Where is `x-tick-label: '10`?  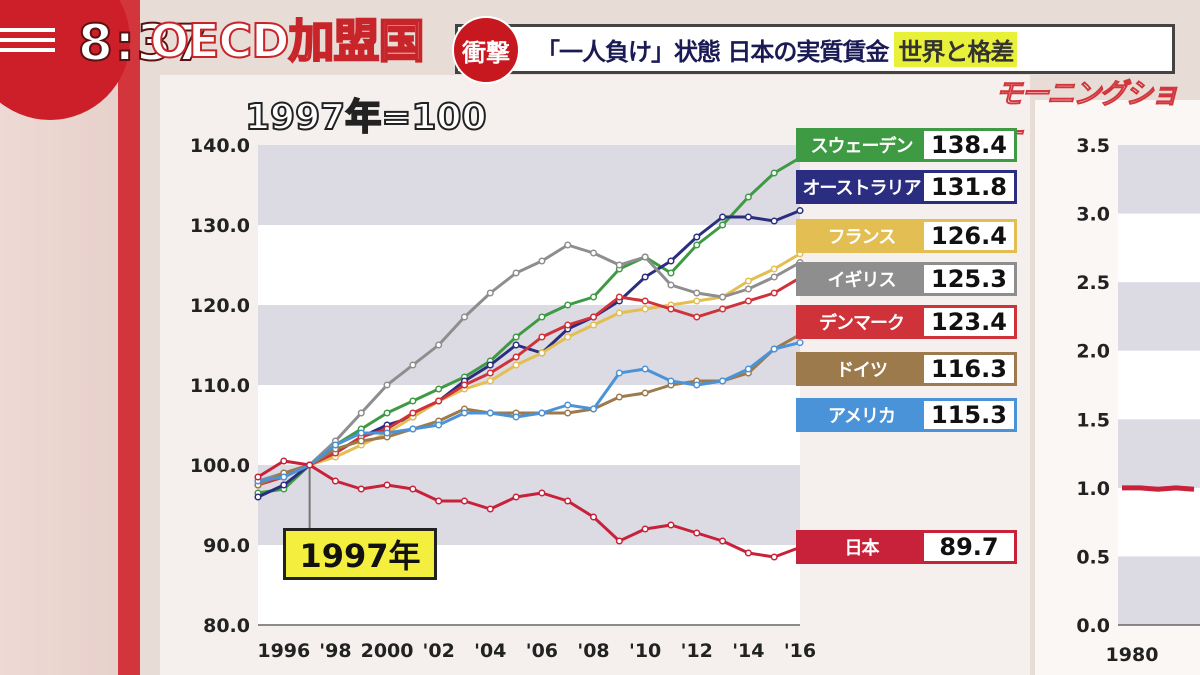
x-tick-label: '10 is located at coordinates (645, 651).